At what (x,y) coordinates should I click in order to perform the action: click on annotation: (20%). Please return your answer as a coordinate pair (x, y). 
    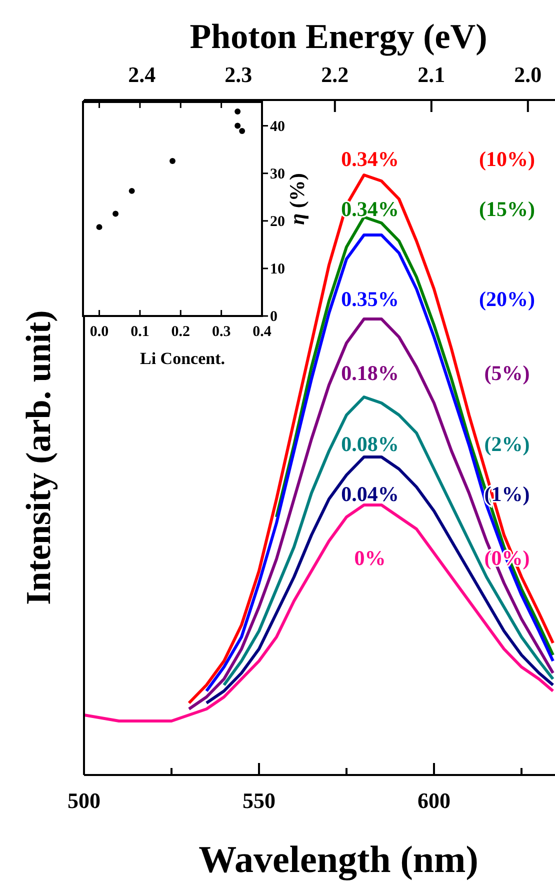
    Looking at the image, I should click on (507, 299).